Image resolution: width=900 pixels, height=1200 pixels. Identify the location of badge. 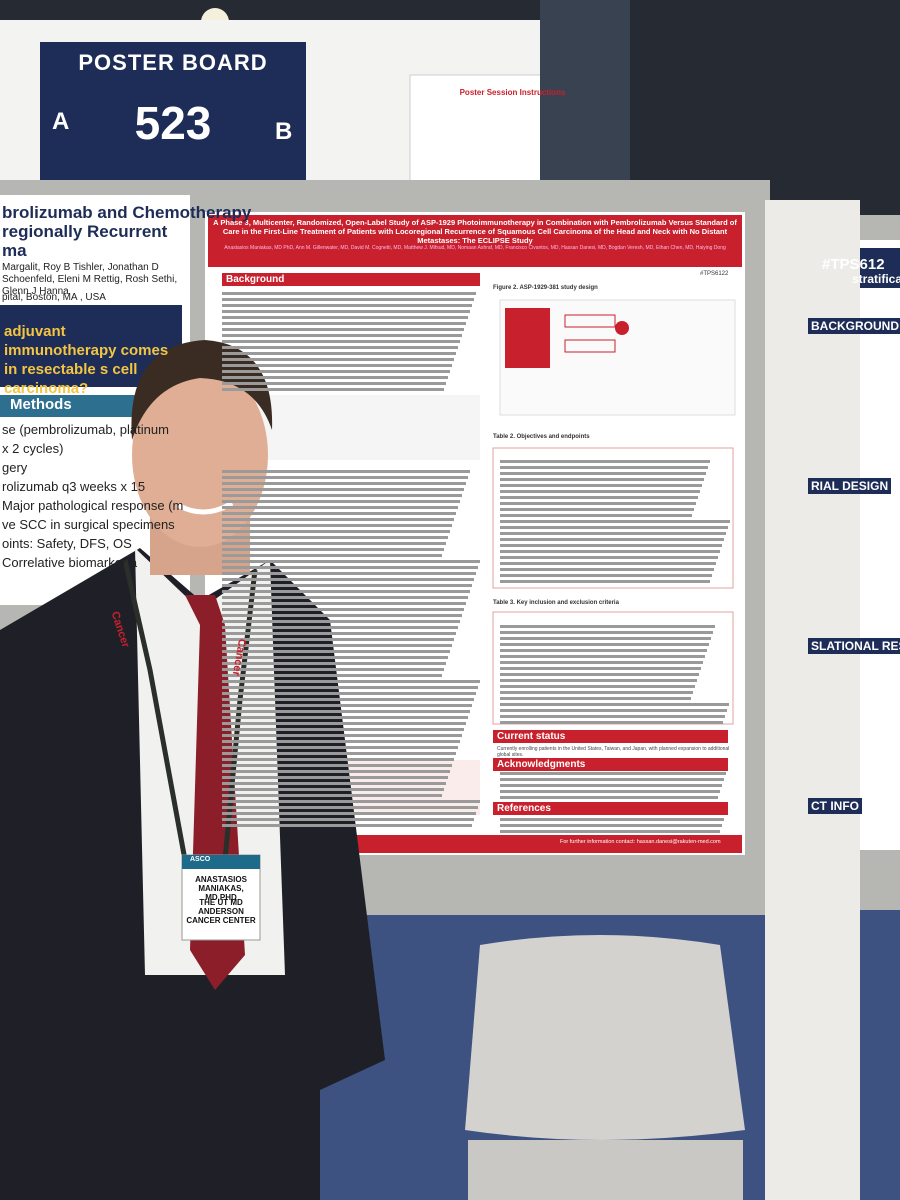
(221, 897).